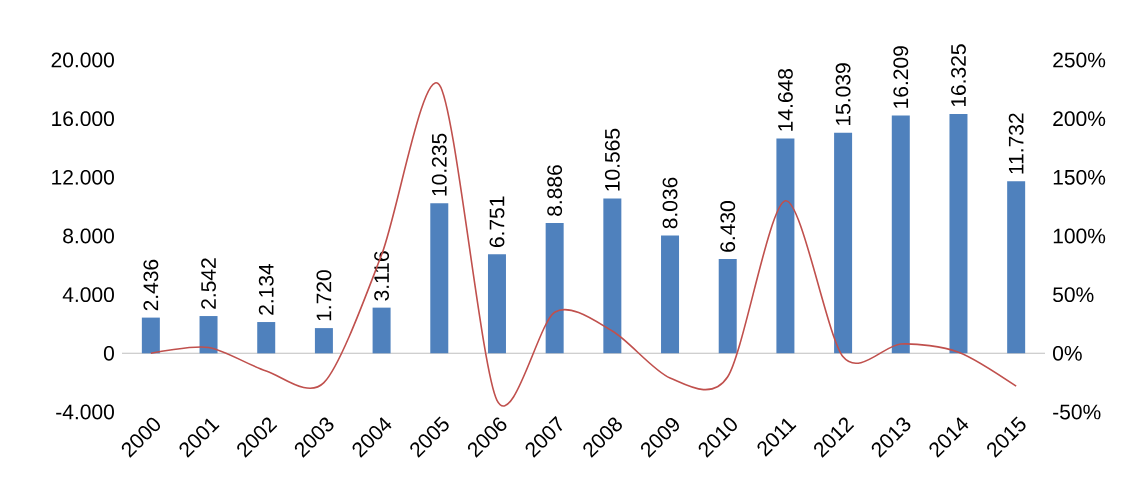 This screenshot has width=1141, height=488. I want to click on data-label: 8.036, so click(670, 203).